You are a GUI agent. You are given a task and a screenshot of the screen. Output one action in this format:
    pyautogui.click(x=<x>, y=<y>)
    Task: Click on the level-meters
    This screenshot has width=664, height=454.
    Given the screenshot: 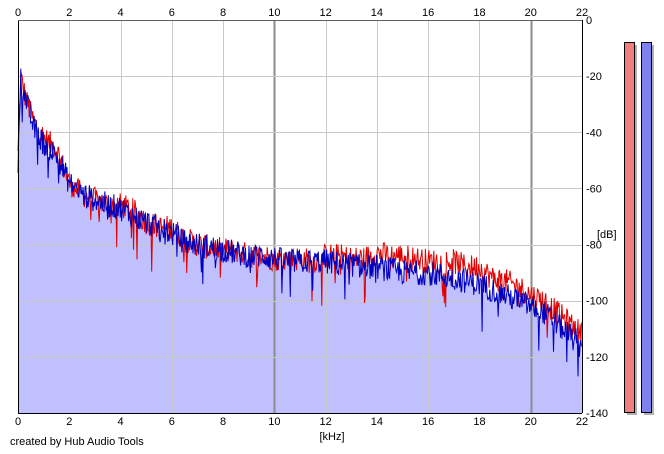 What is the action you would take?
    pyautogui.click(x=639, y=228)
    